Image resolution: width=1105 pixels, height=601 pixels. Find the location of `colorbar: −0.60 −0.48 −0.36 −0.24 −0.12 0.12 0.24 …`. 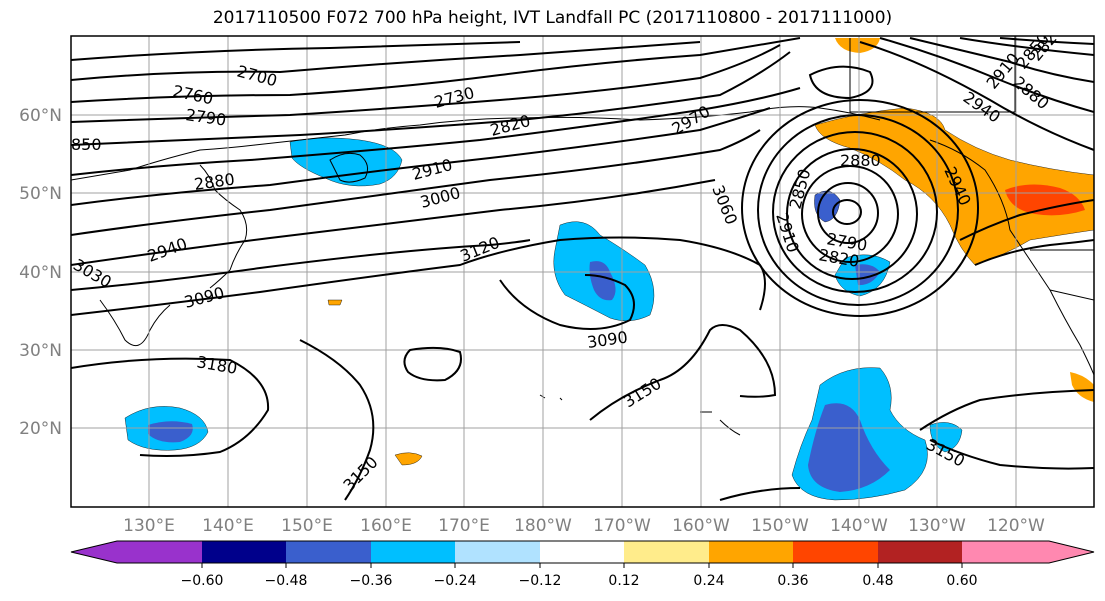

colorbar: −0.60 −0.48 −0.36 −0.24 −0.12 0.12 0.24 … is located at coordinates (582, 564).